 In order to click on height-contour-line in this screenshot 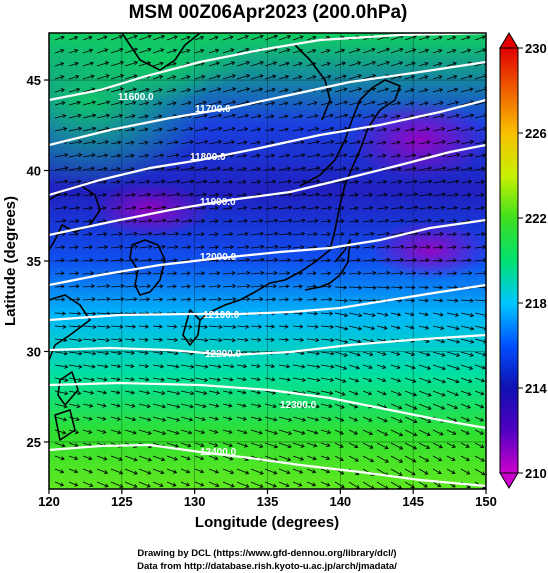, I will do `click(267, 302)`.